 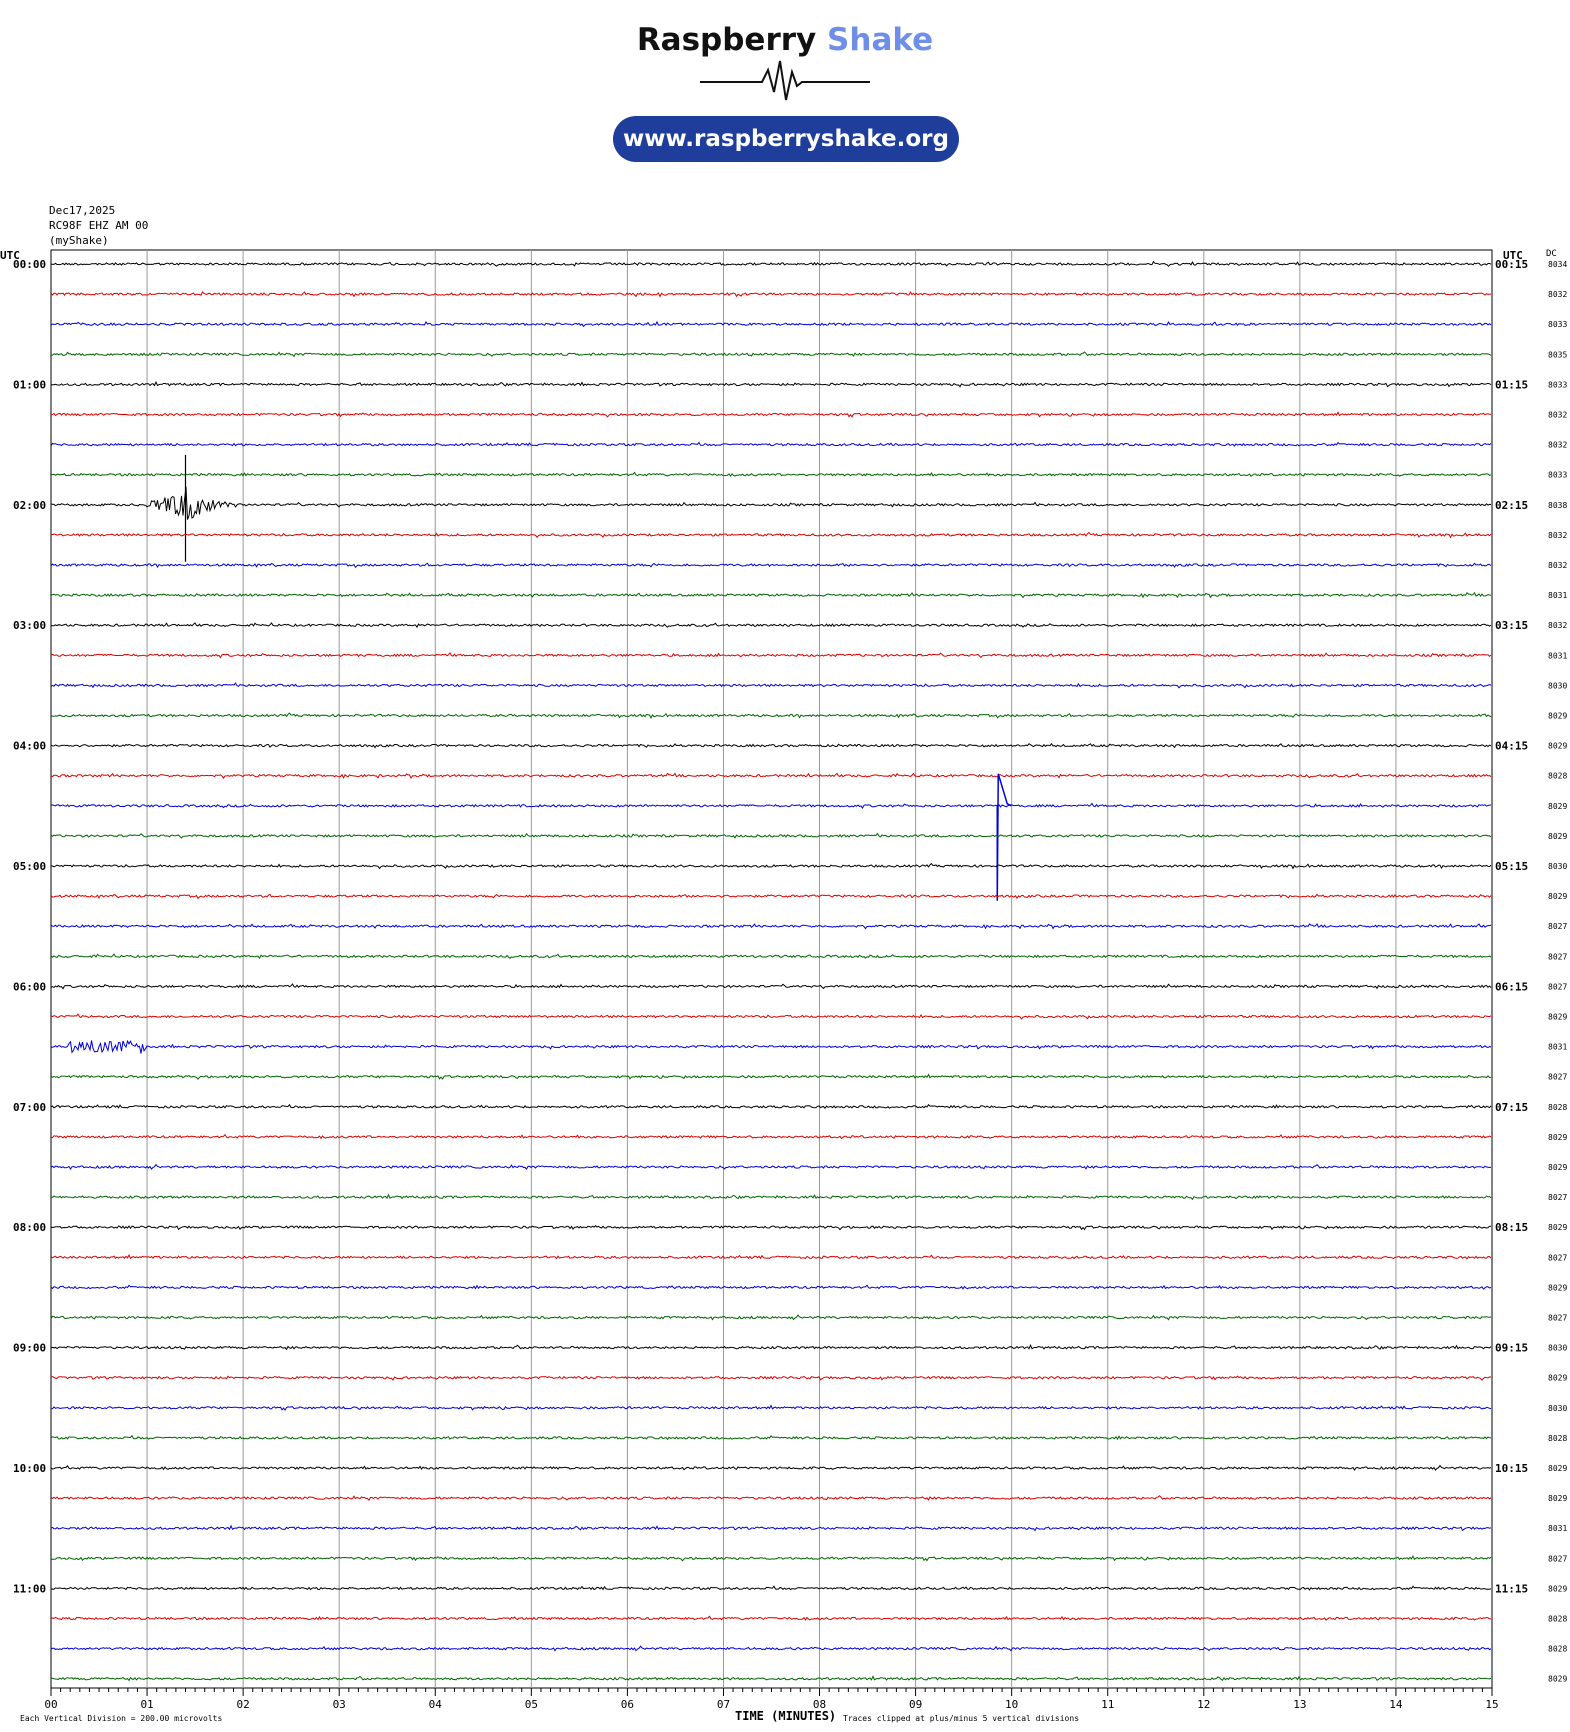 I want to click on x-tick-label: 01, so click(x=146, y=1704).